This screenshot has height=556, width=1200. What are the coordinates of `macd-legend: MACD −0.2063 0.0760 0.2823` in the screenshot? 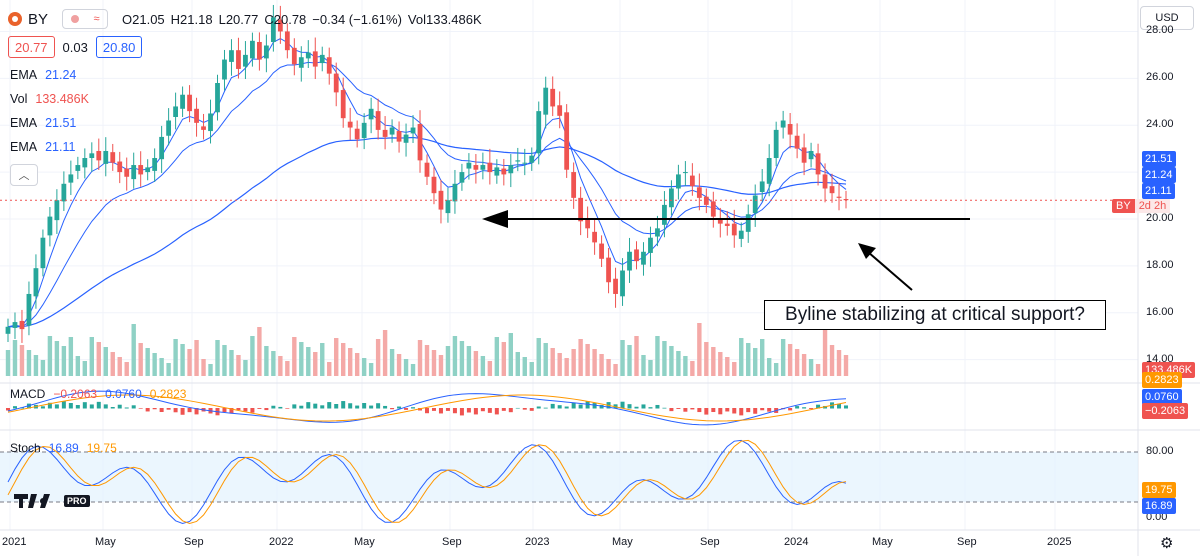 It's located at (98, 394).